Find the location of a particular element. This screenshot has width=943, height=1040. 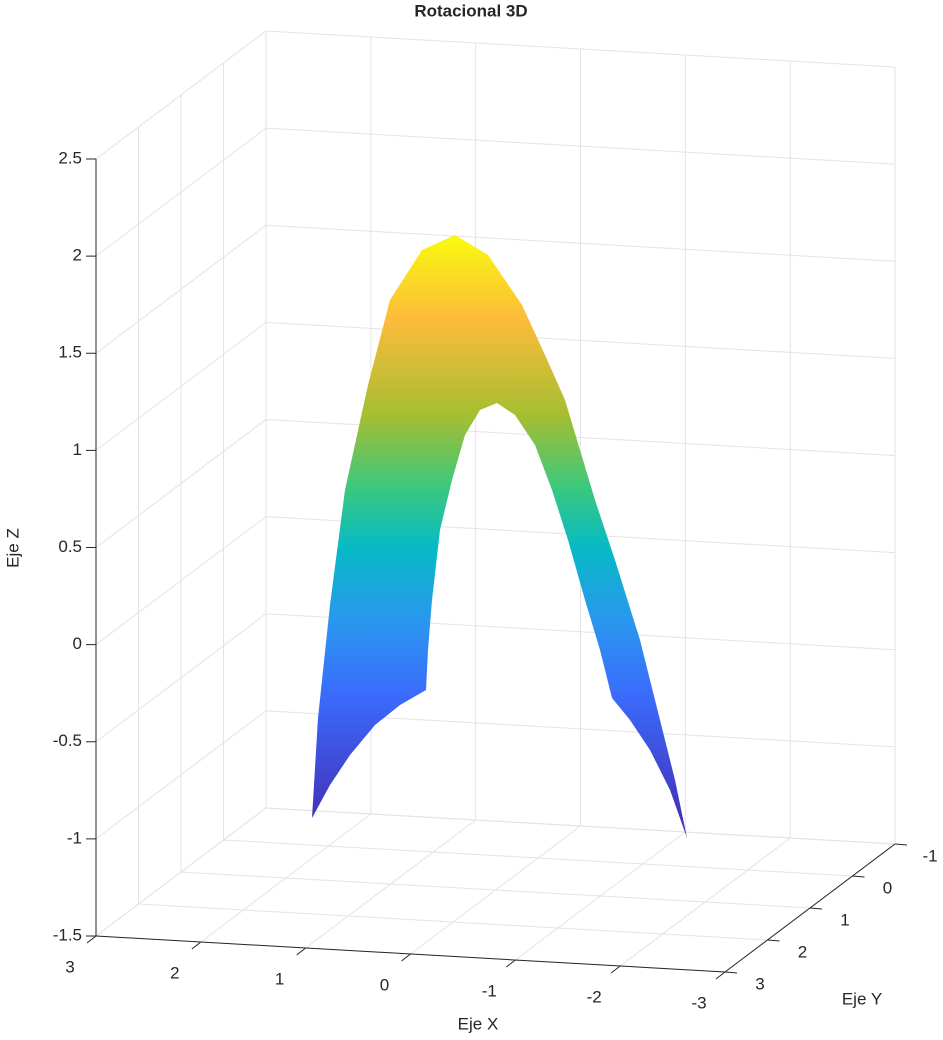

x-tick-label: -2 is located at coordinates (594, 996).